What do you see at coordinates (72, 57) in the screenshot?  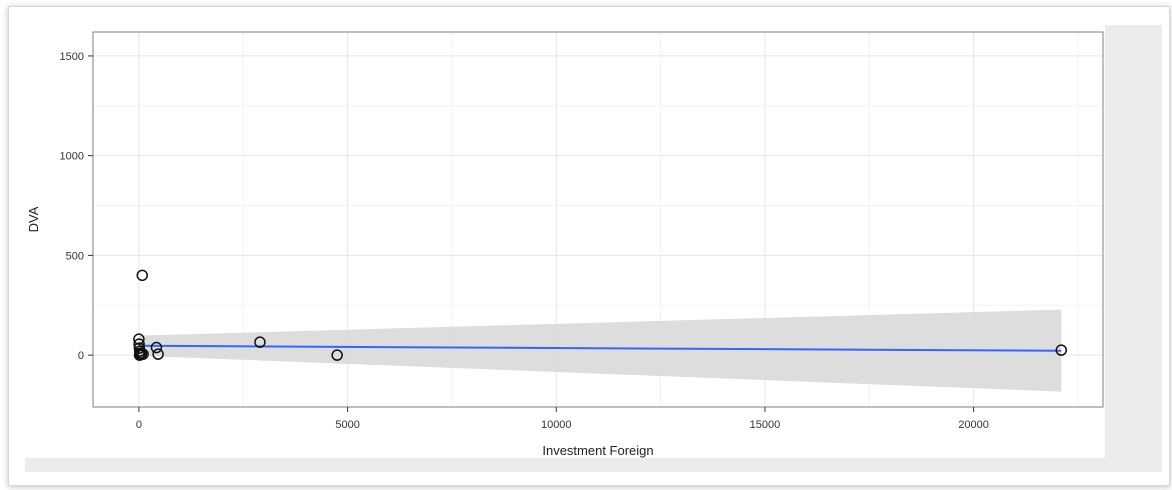 I see `y-tick-label: 1500` at bounding box center [72, 57].